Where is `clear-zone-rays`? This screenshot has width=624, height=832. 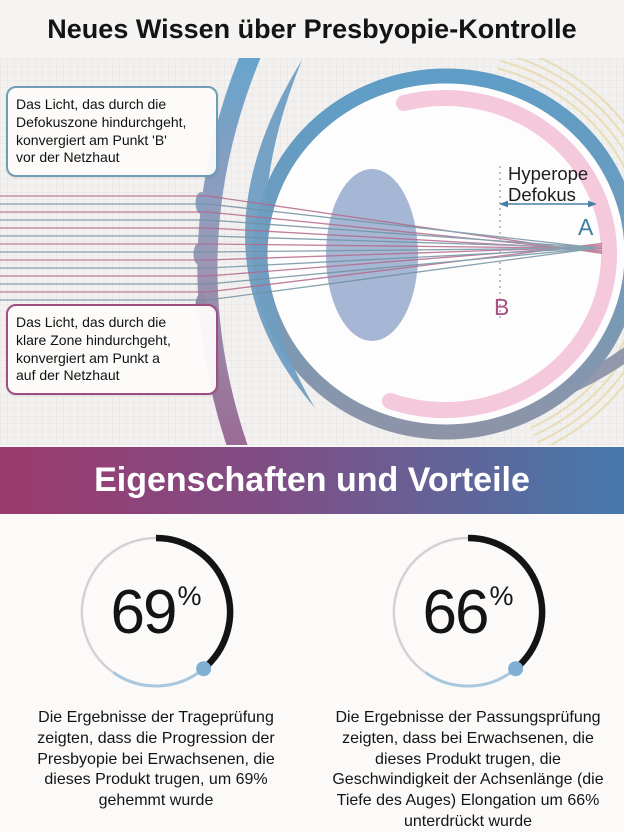 clear-zone-rays is located at coordinates (299, 252).